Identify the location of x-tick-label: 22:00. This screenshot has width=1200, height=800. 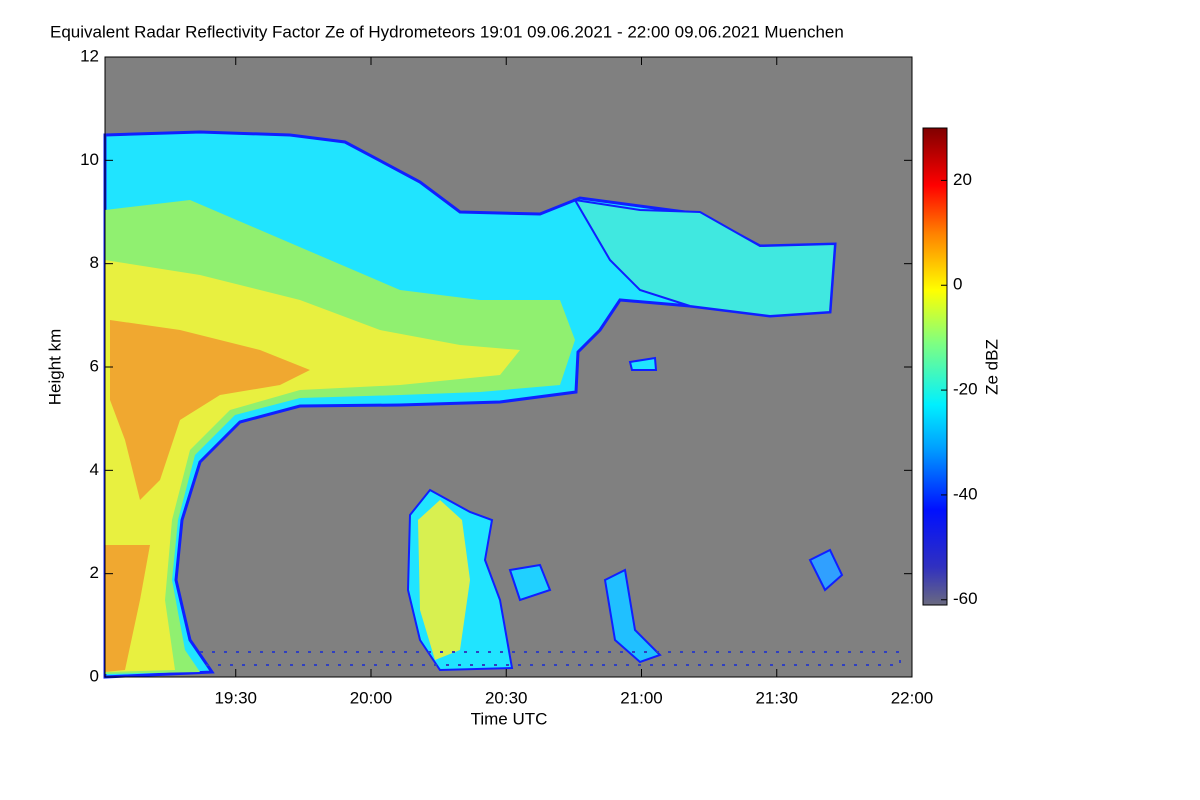
(912, 697).